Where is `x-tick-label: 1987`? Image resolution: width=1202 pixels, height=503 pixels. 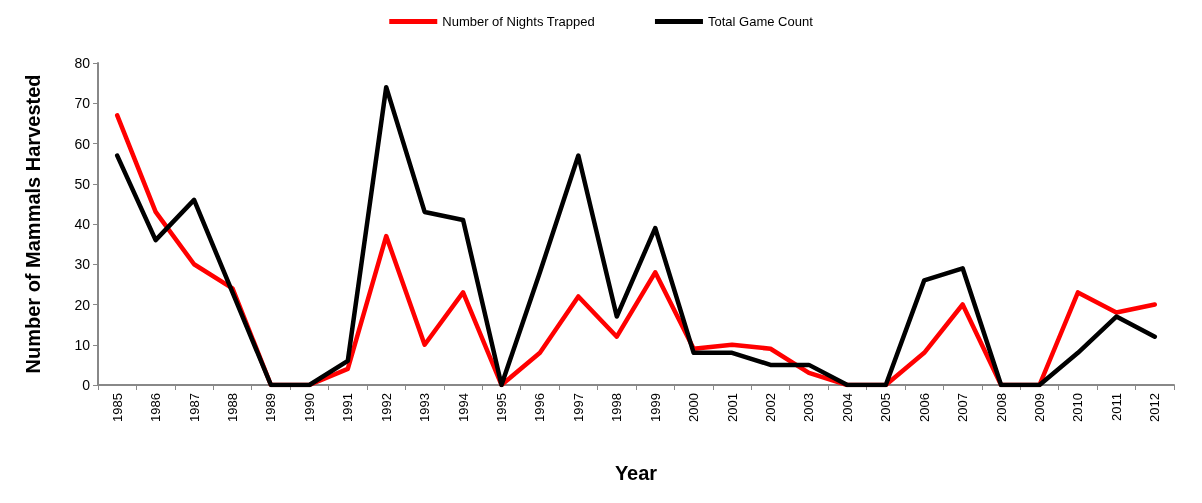 x-tick-label: 1987 is located at coordinates (194, 407).